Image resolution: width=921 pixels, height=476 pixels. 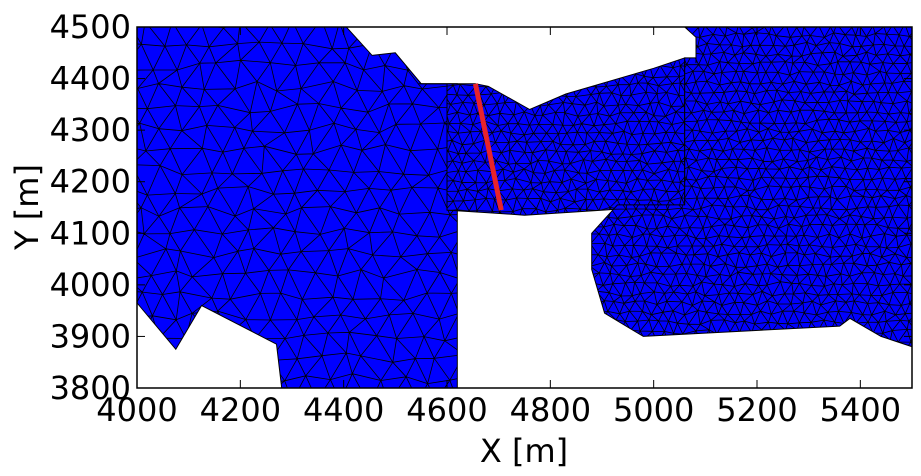 What do you see at coordinates (27, 207) in the screenshot?
I see `y-axis-label: Y [m]` at bounding box center [27, 207].